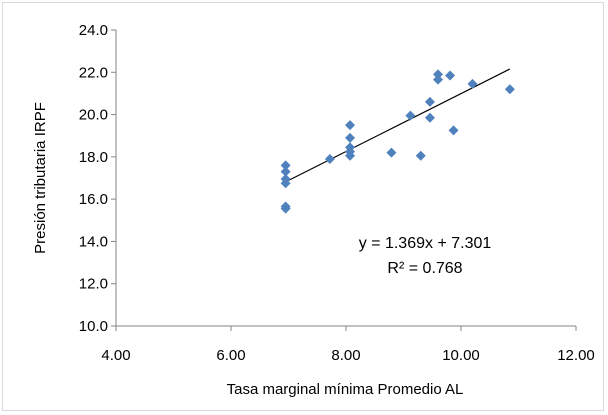  What do you see at coordinates (93, 157) in the screenshot?
I see `y-tick-label: 18.0` at bounding box center [93, 157].